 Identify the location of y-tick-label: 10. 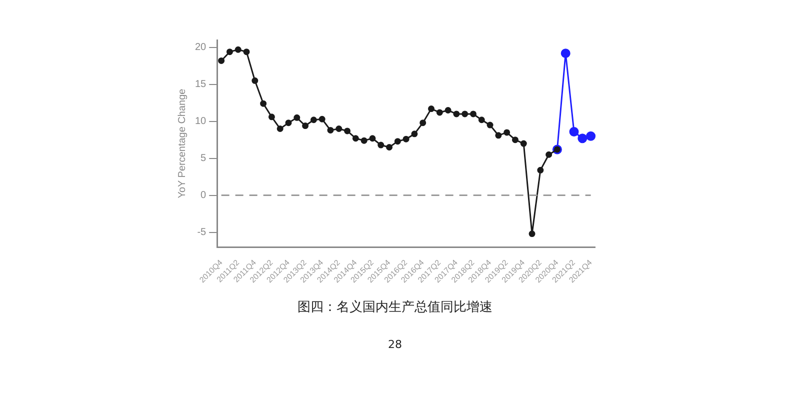
(201, 122).